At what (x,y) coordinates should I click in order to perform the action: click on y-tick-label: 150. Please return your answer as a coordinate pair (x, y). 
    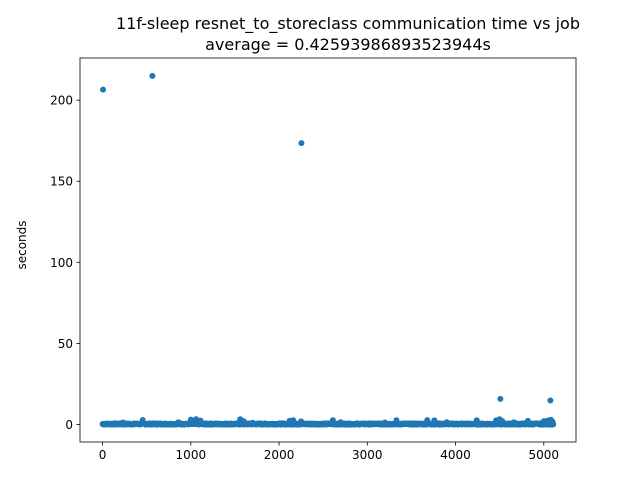
    Looking at the image, I should click on (61, 182).